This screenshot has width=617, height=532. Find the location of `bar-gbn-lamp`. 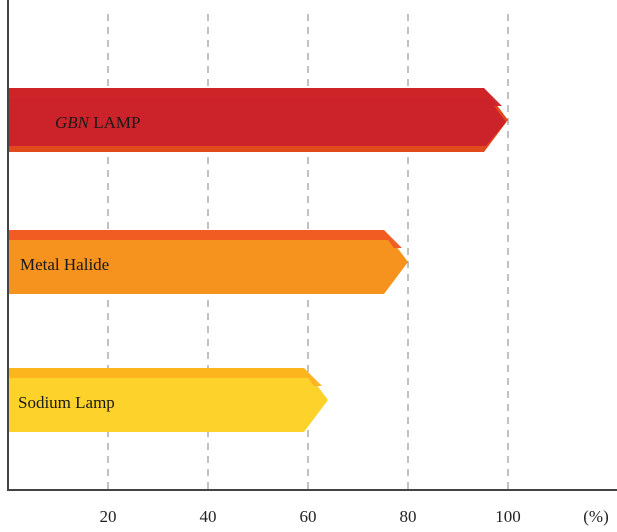

bar-gbn-lamp is located at coordinates (258, 120).